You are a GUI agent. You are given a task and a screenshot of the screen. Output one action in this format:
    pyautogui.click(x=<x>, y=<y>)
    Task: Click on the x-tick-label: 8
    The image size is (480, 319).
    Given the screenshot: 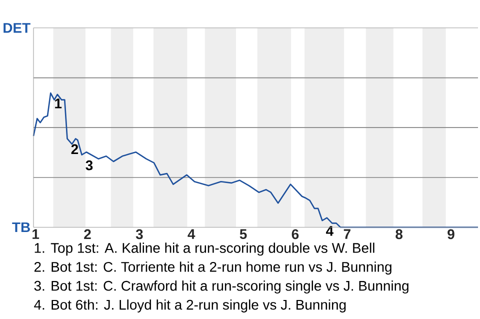 What is the action you would take?
    pyautogui.click(x=399, y=234)
    